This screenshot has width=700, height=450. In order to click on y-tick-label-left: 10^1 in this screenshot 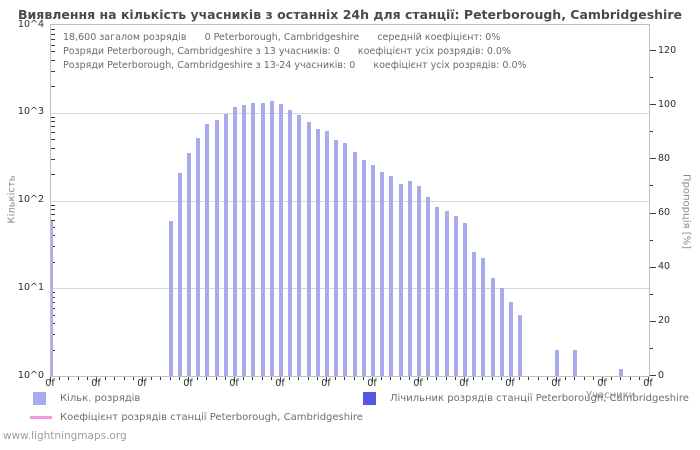, I will do `click(30, 287)`.